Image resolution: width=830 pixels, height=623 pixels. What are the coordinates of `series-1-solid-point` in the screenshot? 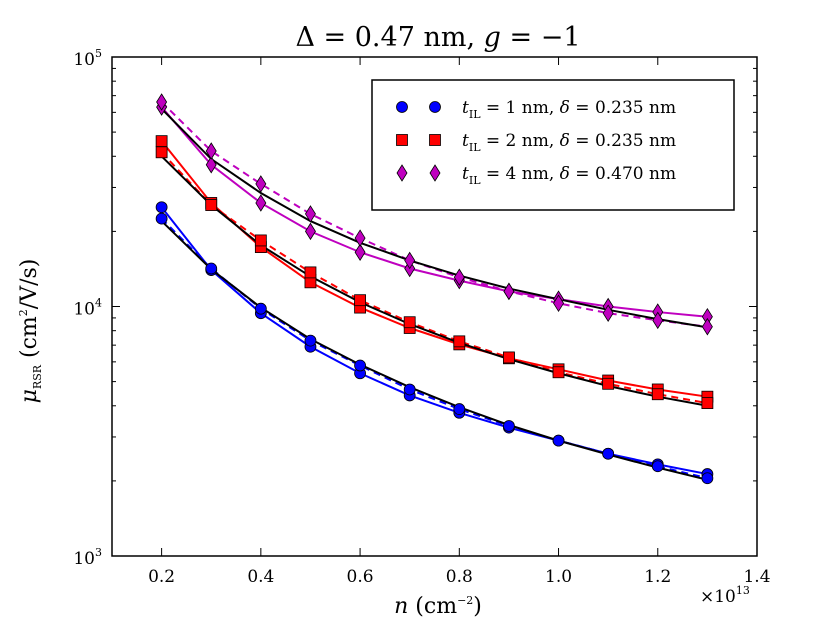 It's located at (161, 207).